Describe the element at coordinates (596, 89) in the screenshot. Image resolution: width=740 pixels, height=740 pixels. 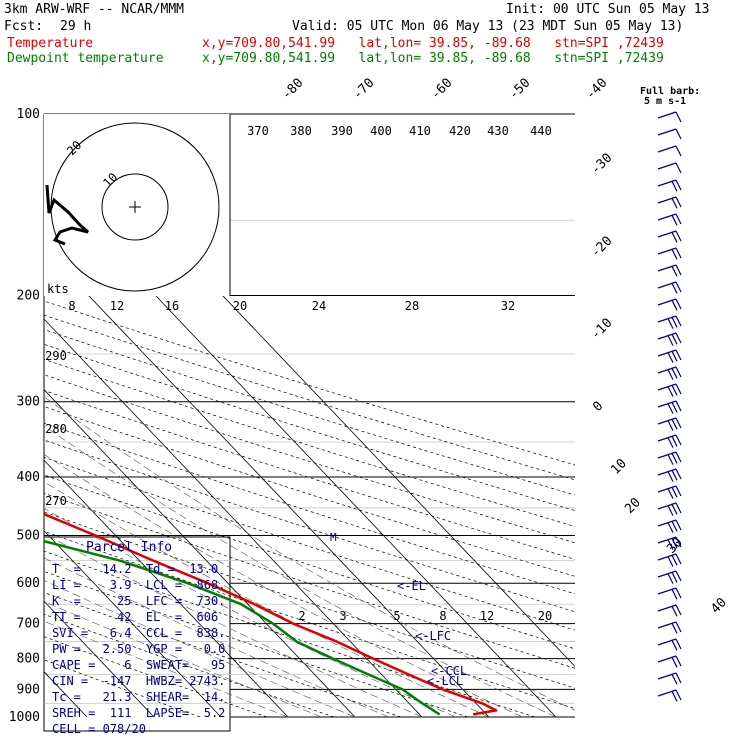
I see `isotherm-label: -40` at that location.